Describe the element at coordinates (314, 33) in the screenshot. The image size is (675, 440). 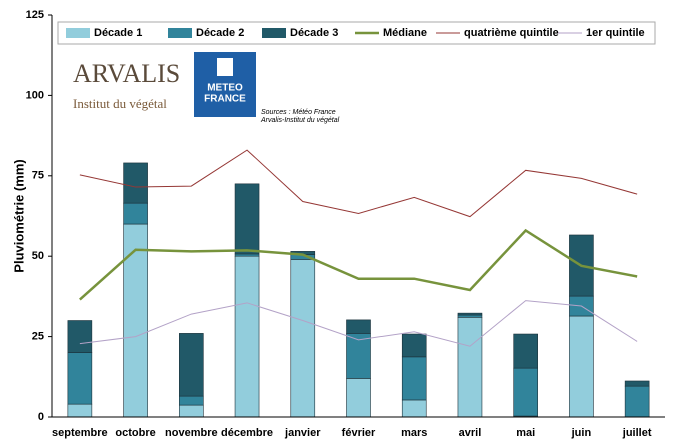
I see `legend-label: Décade 3` at that location.